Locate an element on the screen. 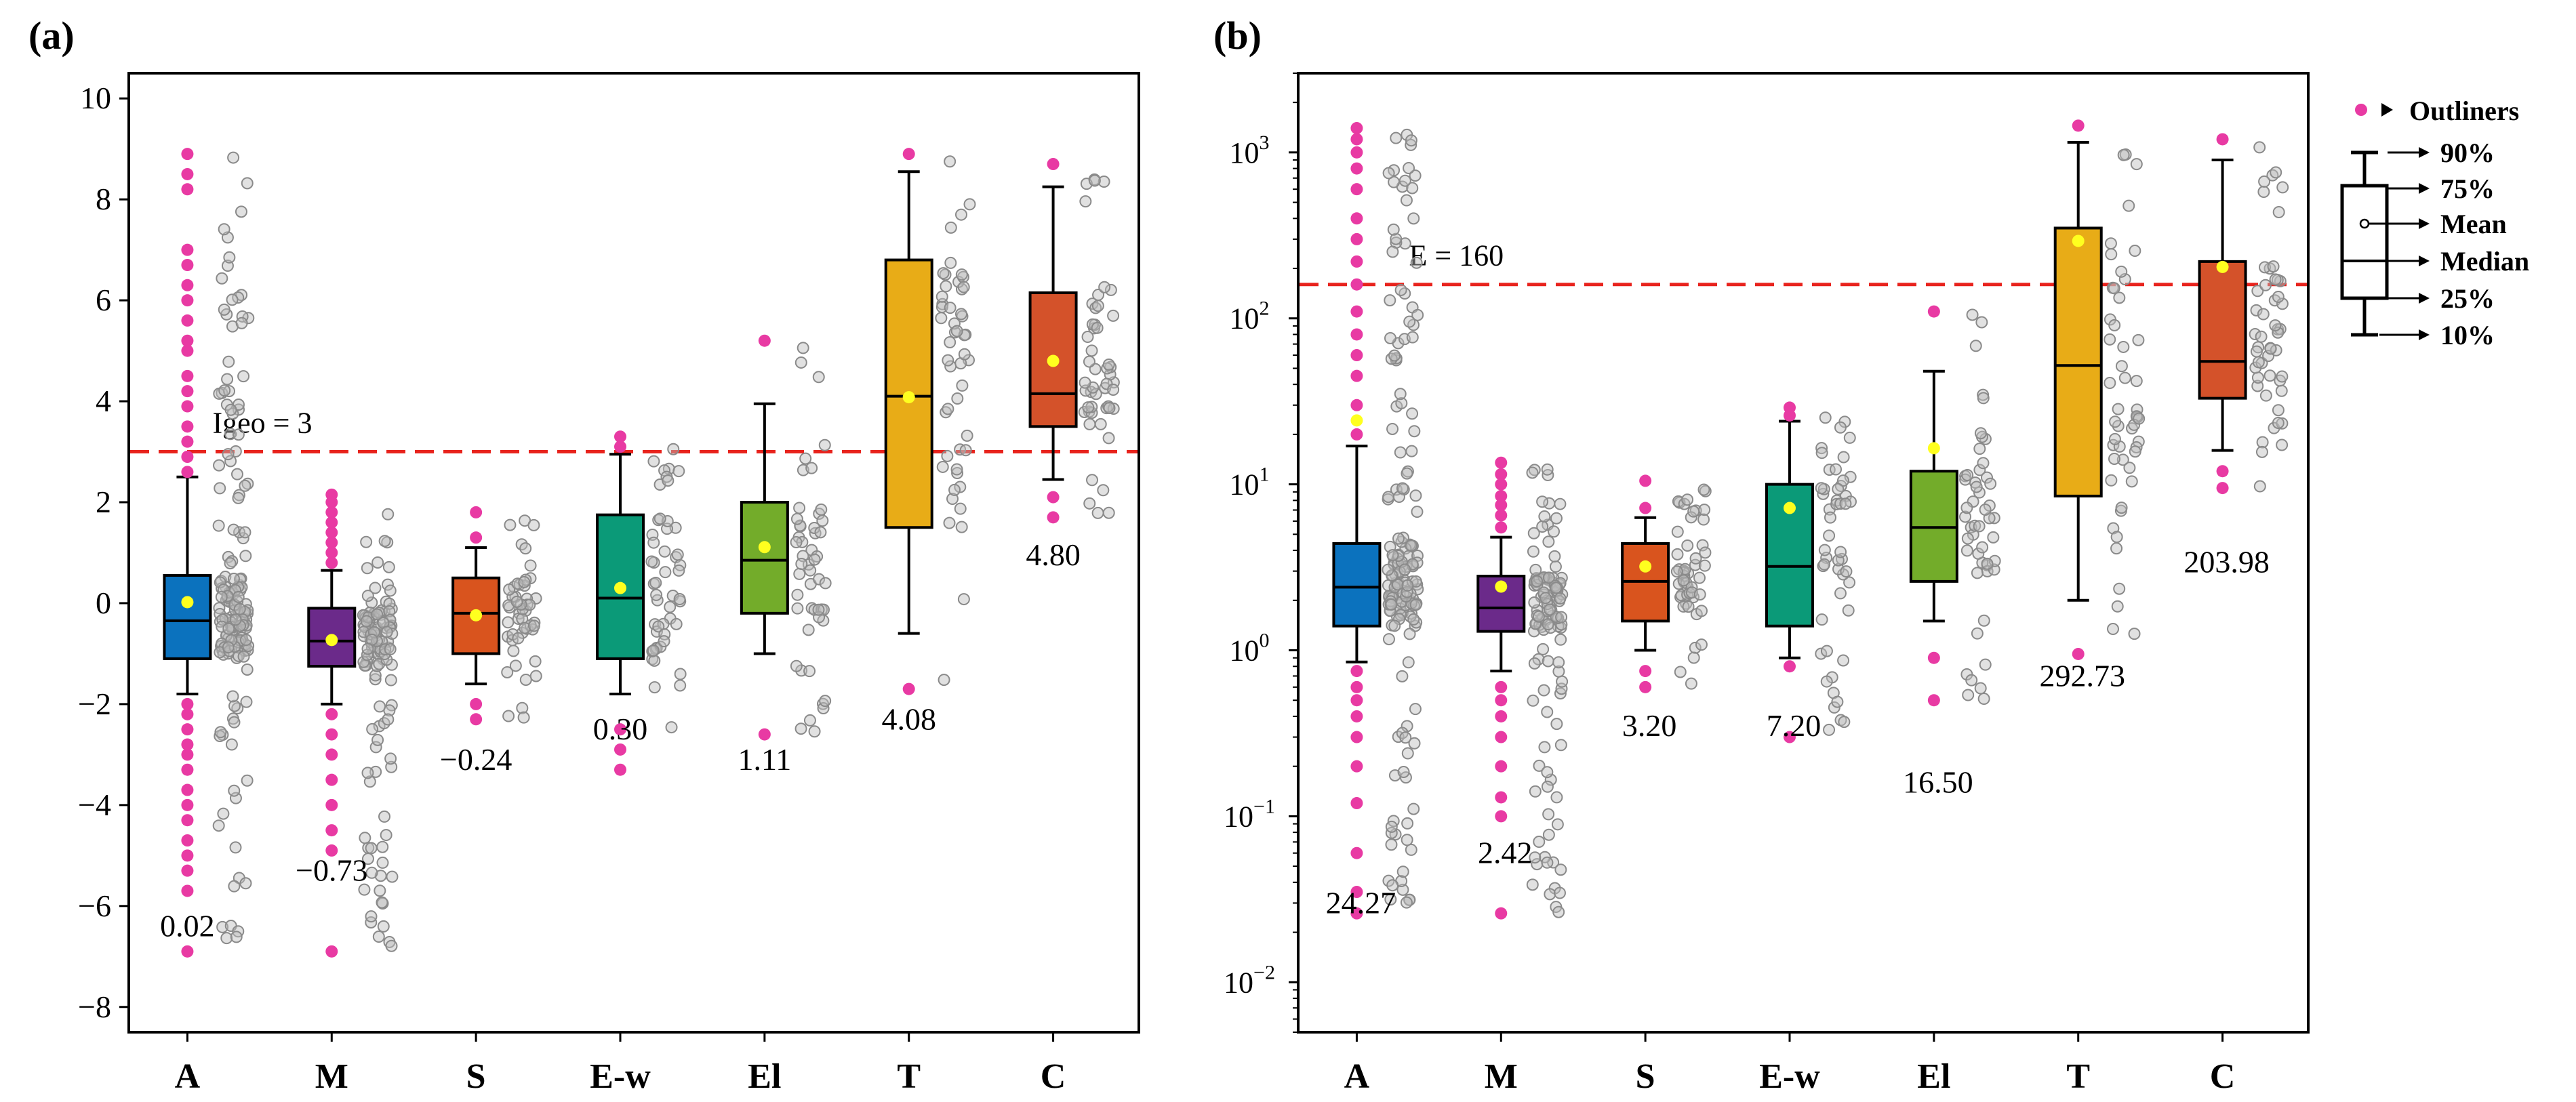  legend-outlier-arrow-icon is located at coordinates (2387, 110).